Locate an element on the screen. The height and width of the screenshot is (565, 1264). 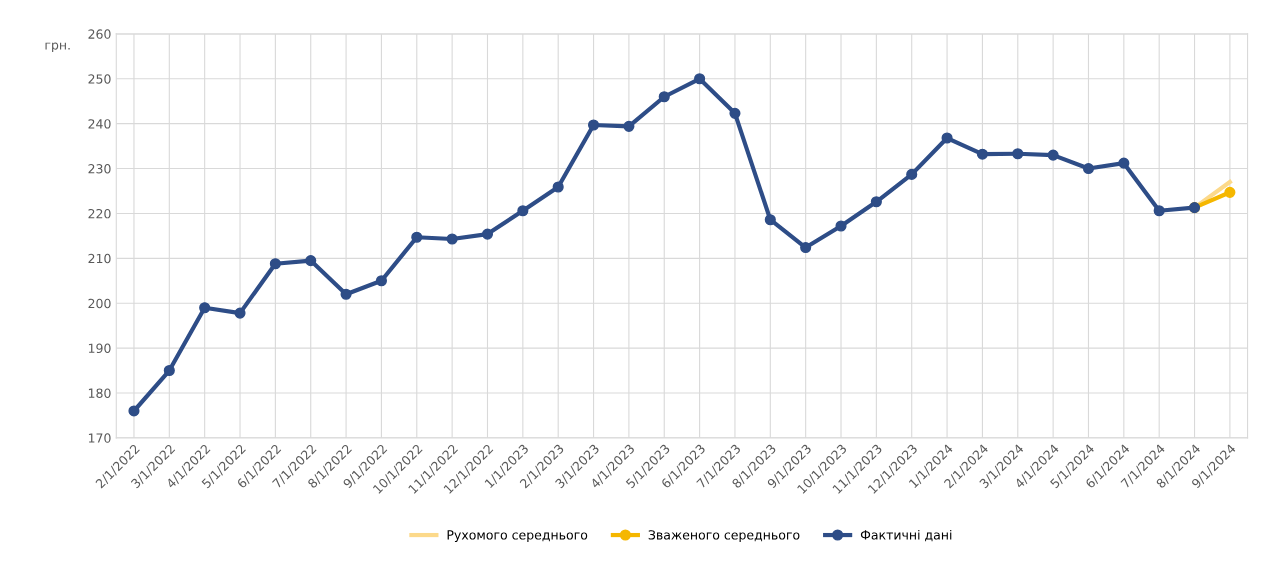
y-tick-label: 250 is located at coordinates (99, 79).